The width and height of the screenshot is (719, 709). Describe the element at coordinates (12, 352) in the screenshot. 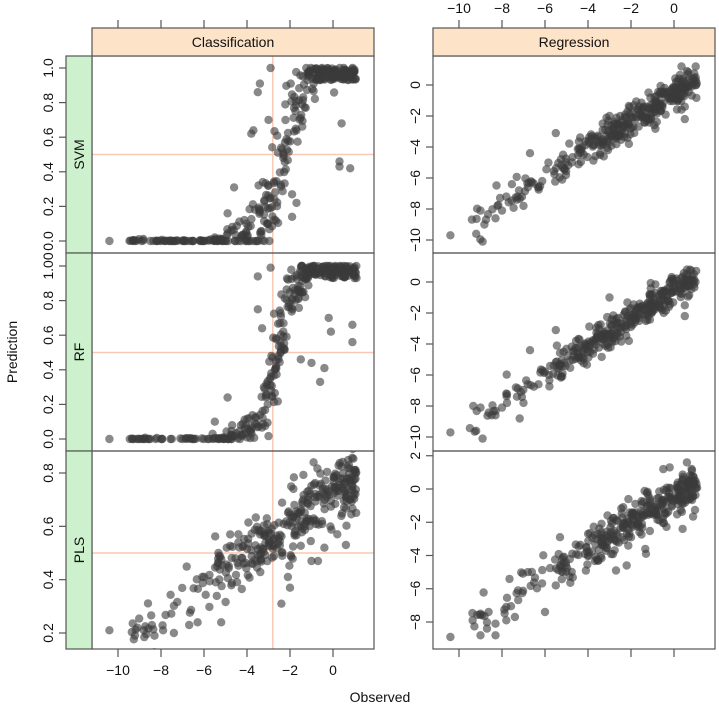

I see `y-axis-title: Prediction` at that location.